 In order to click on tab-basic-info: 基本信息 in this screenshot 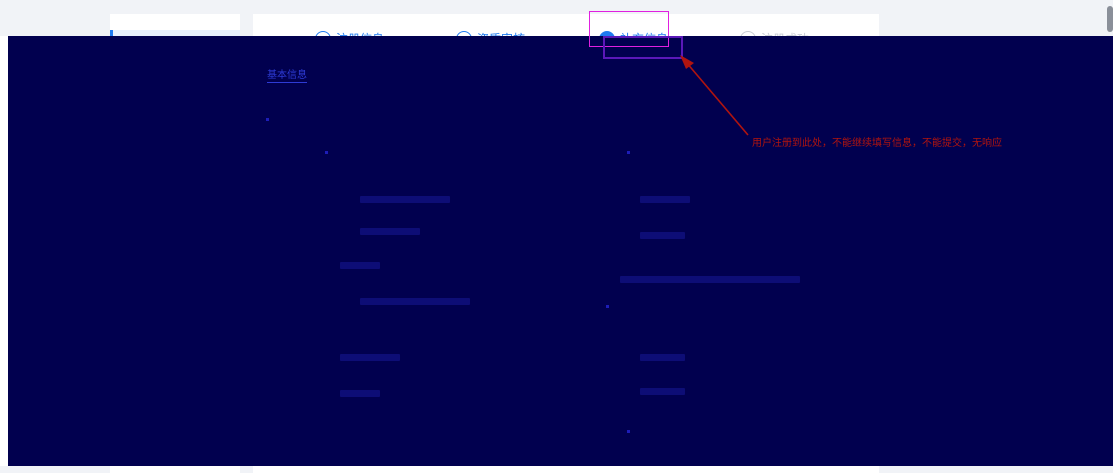, I will do `click(287, 74)`.